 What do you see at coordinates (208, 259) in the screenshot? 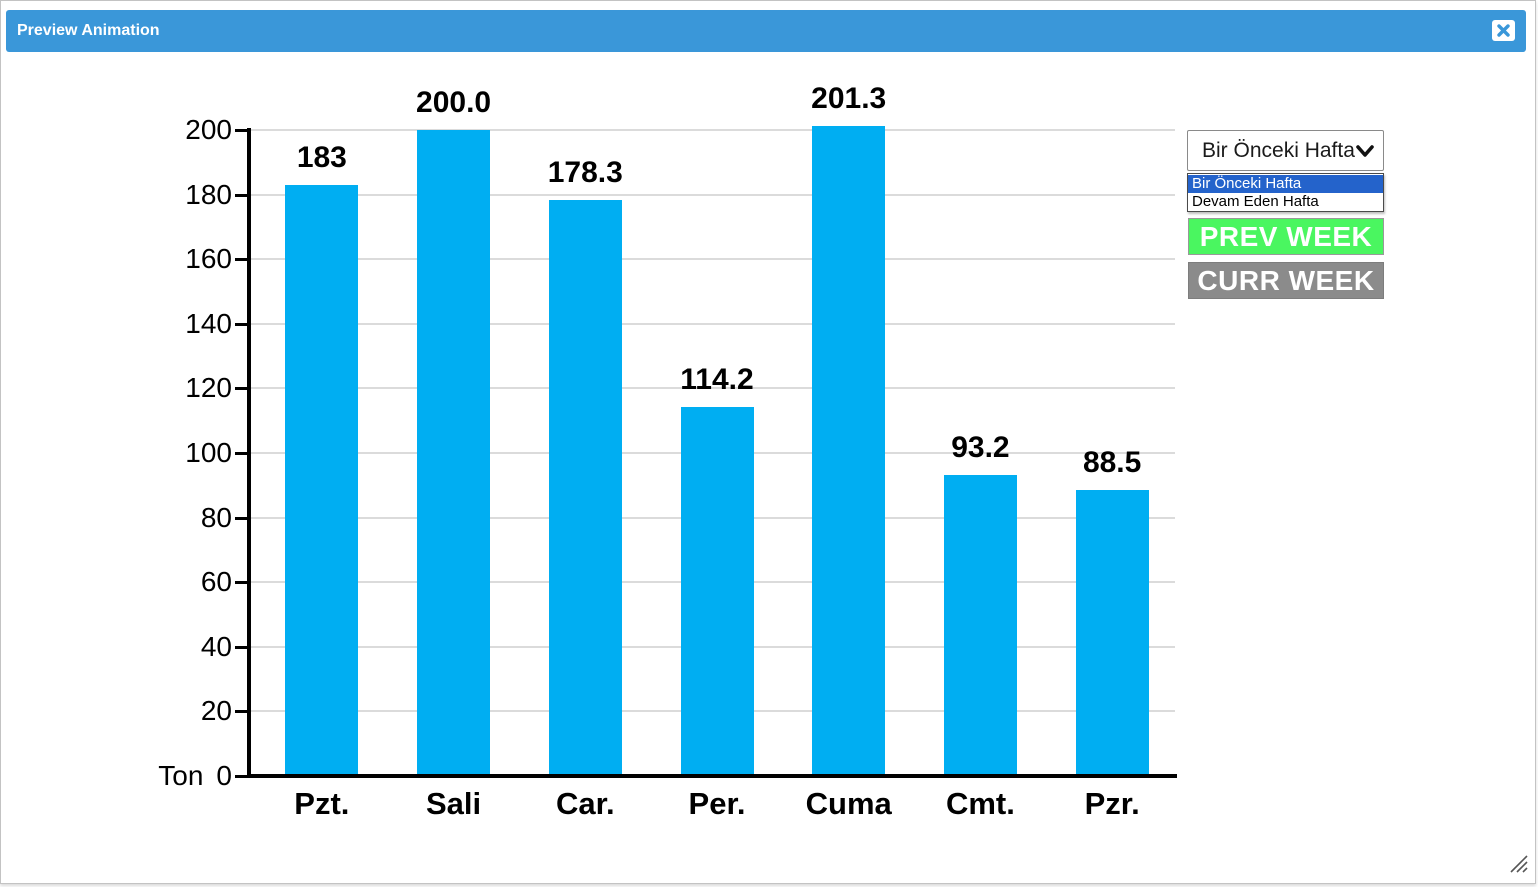
I see `y-tick-label: 160` at bounding box center [208, 259].